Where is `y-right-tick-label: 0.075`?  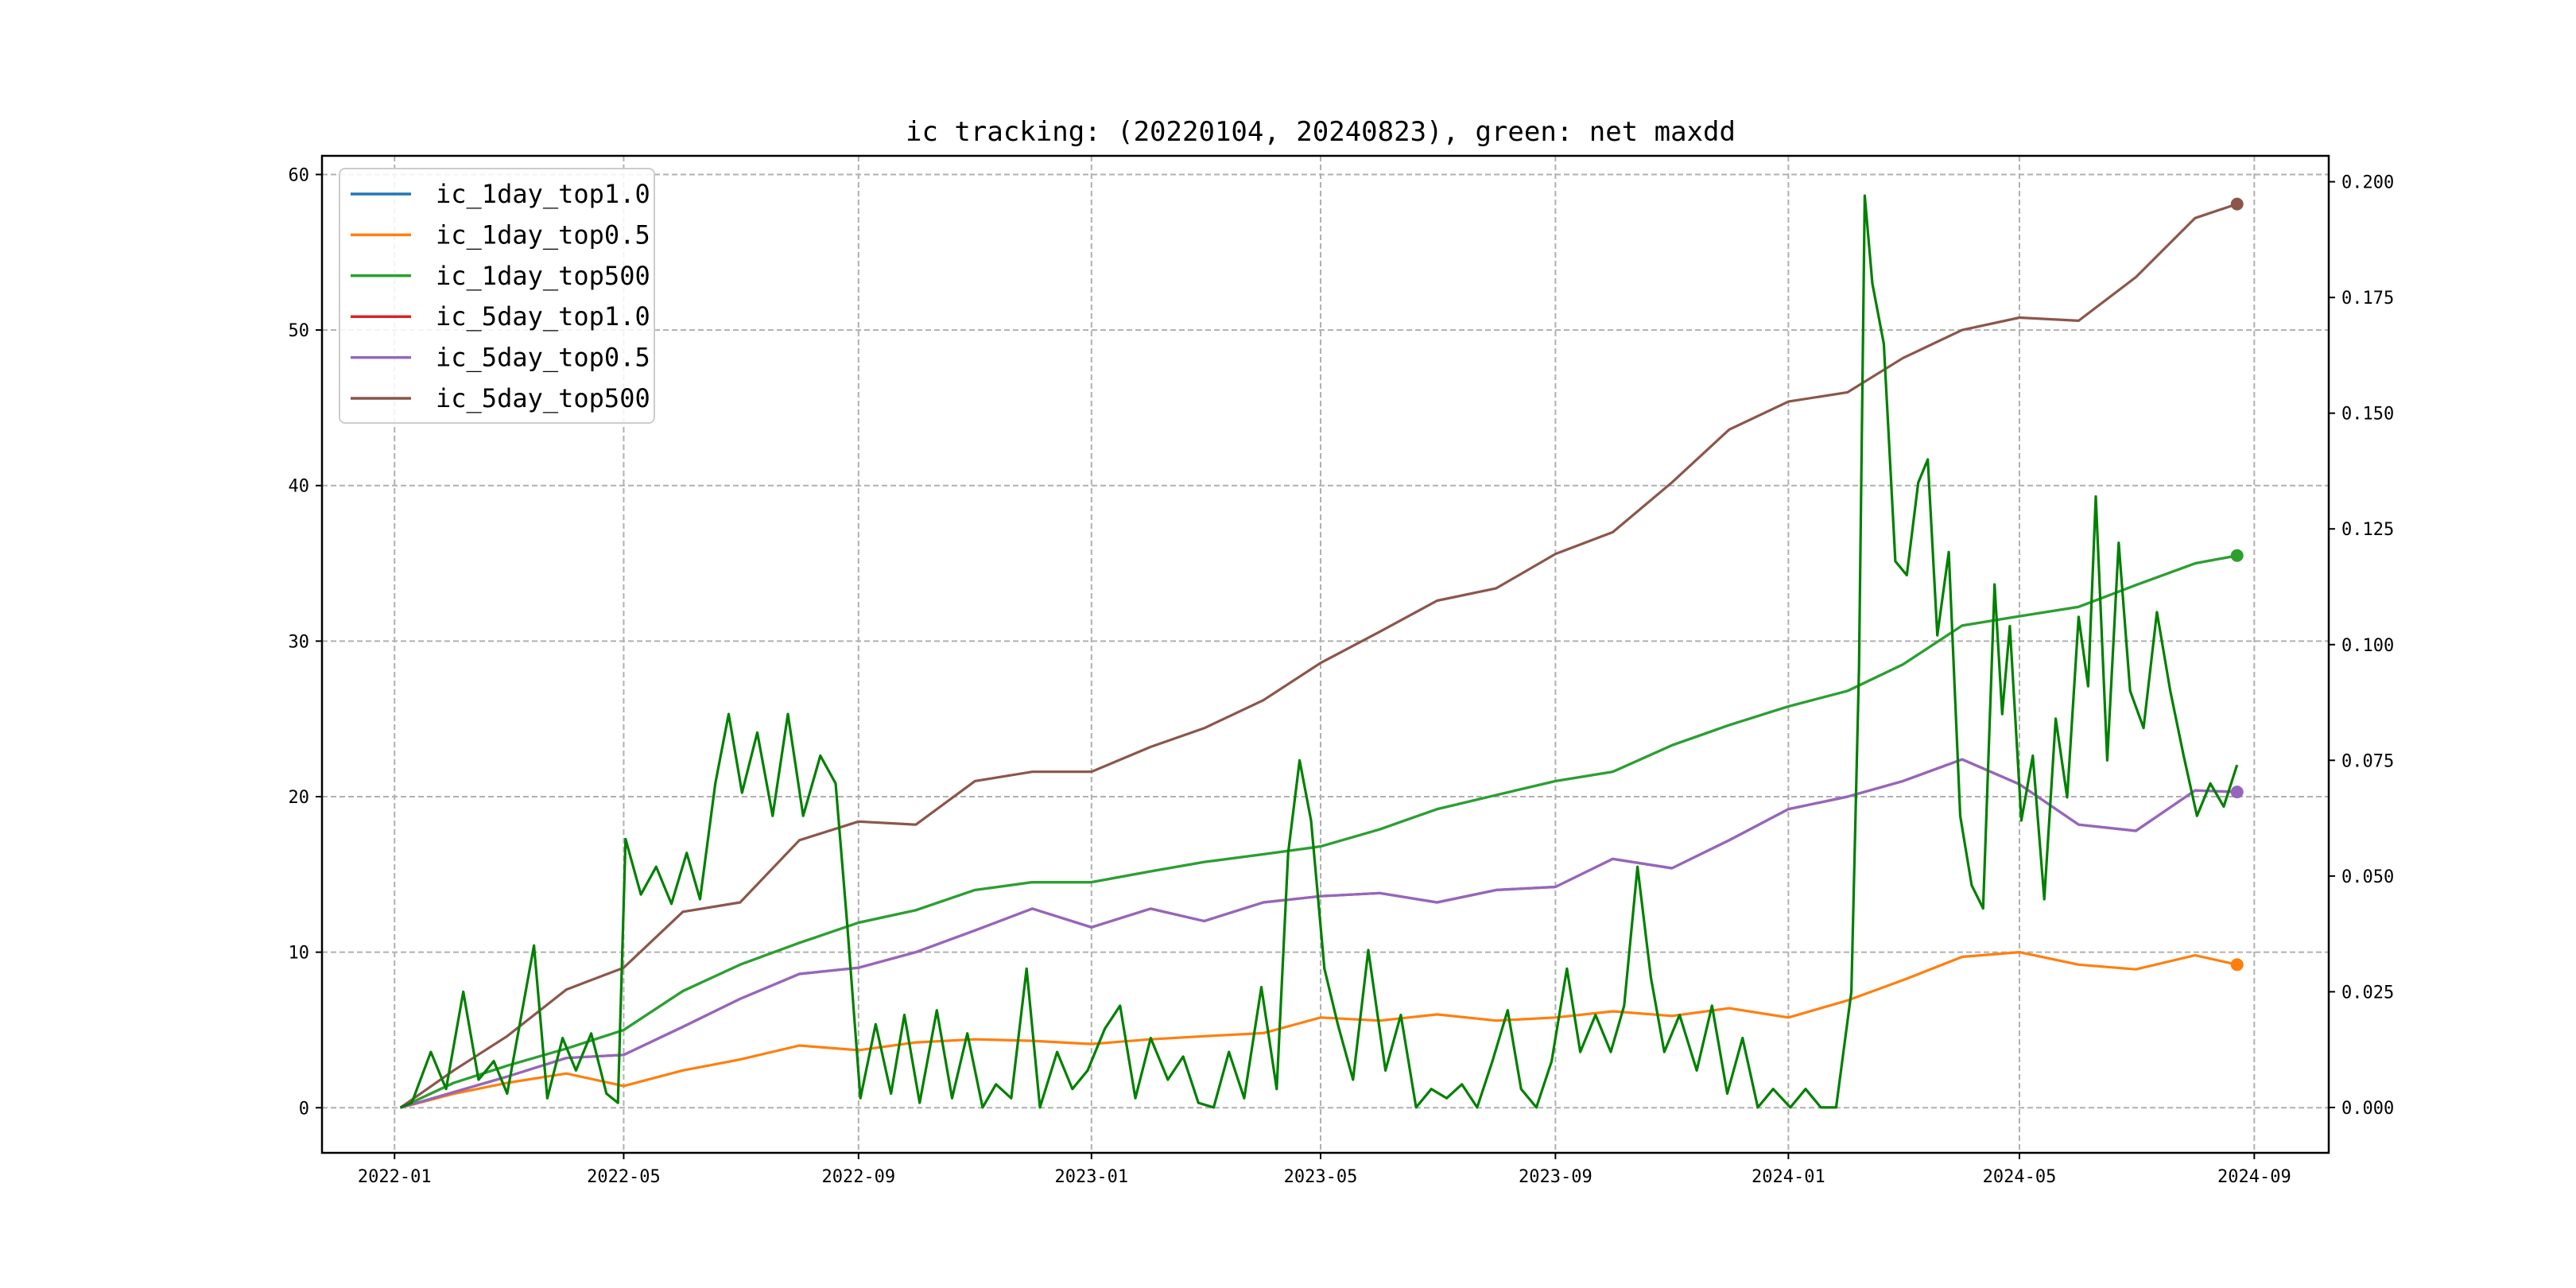 y-right-tick-label: 0.075 is located at coordinates (2367, 761).